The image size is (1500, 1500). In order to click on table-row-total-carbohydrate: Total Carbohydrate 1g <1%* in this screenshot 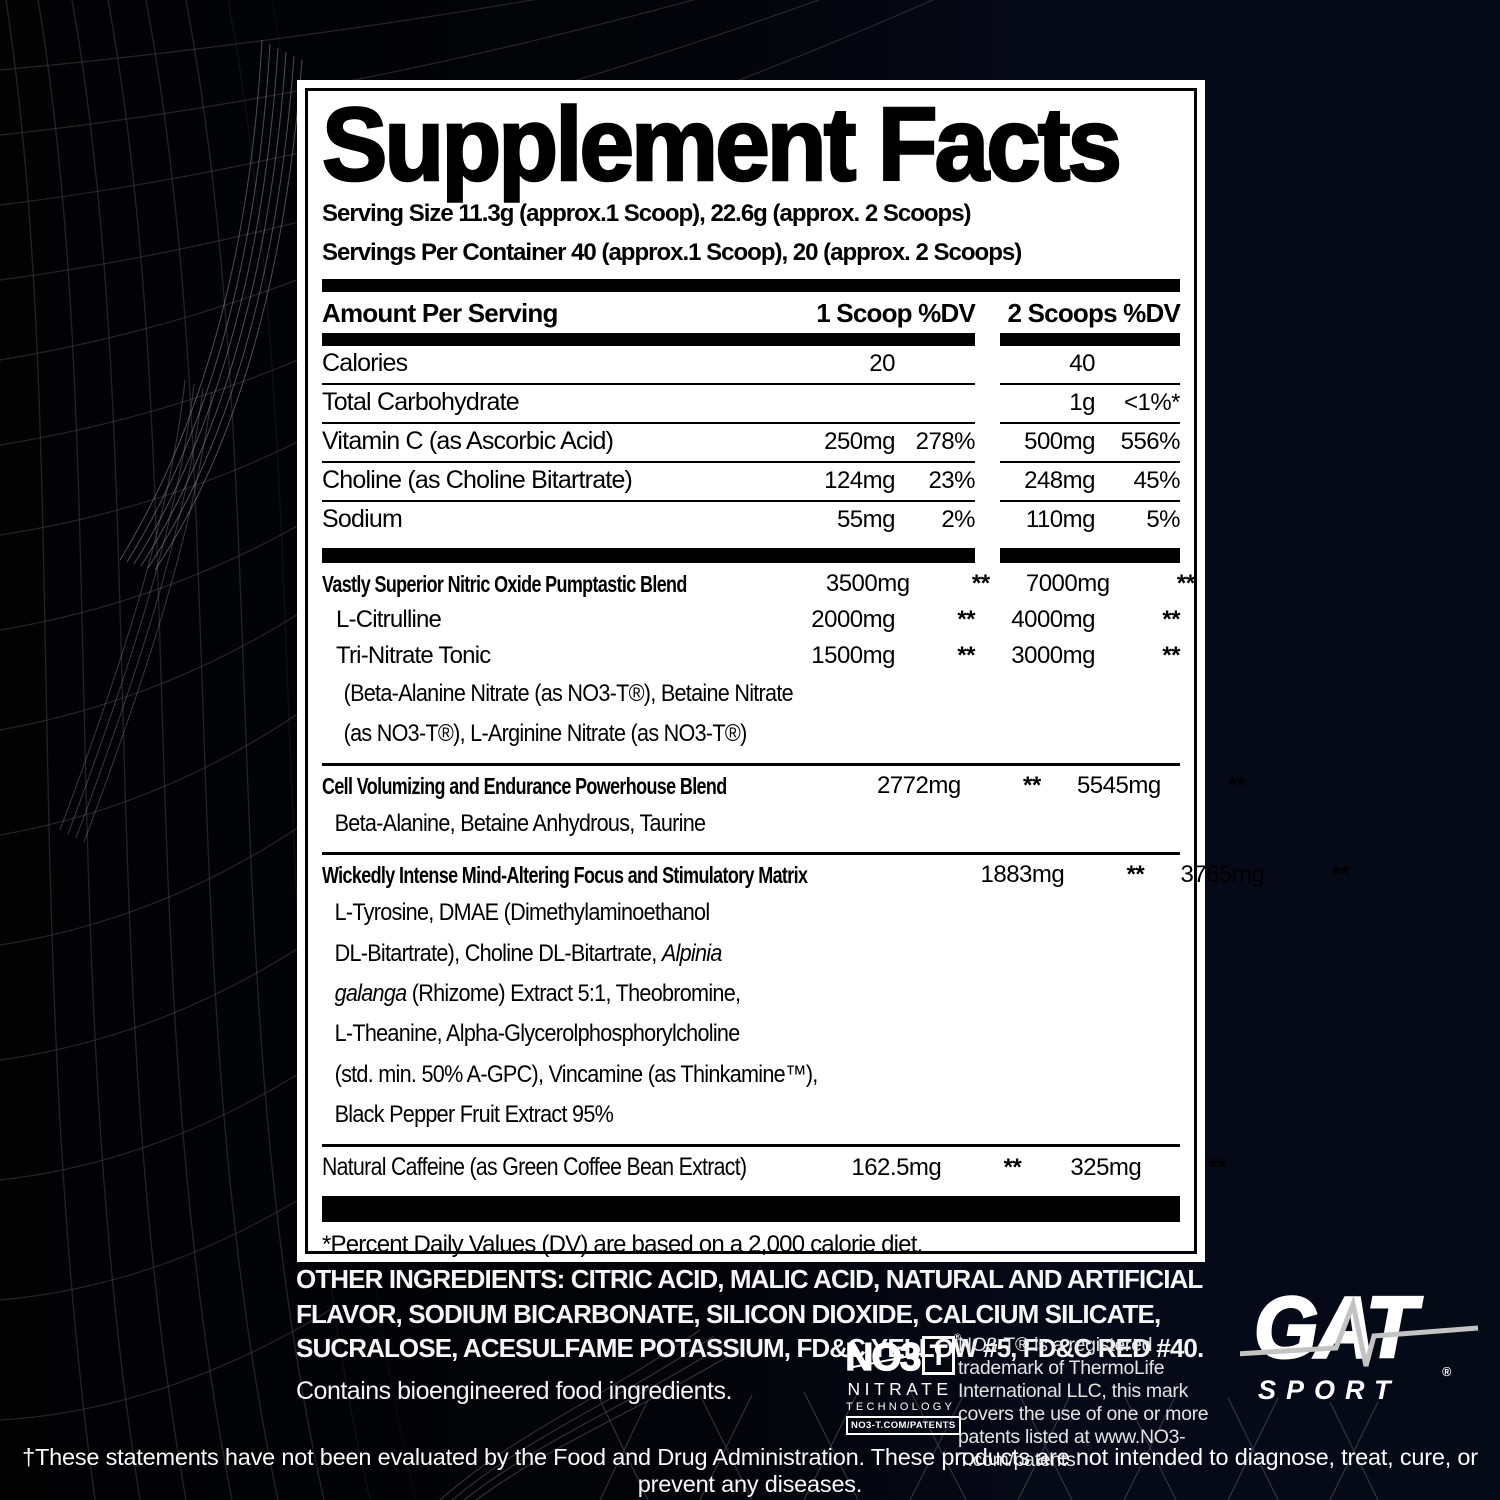, I will do `click(751, 404)`.